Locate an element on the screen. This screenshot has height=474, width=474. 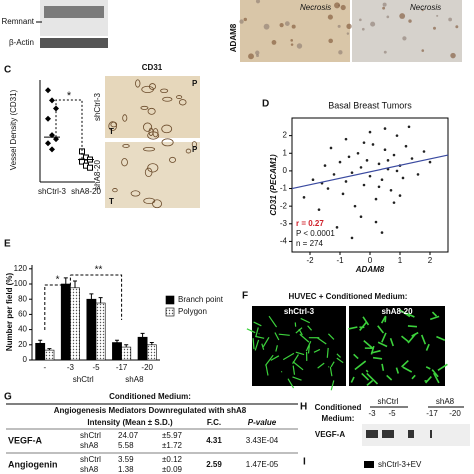
label: Conditioned is located at coordinates (338, 407).